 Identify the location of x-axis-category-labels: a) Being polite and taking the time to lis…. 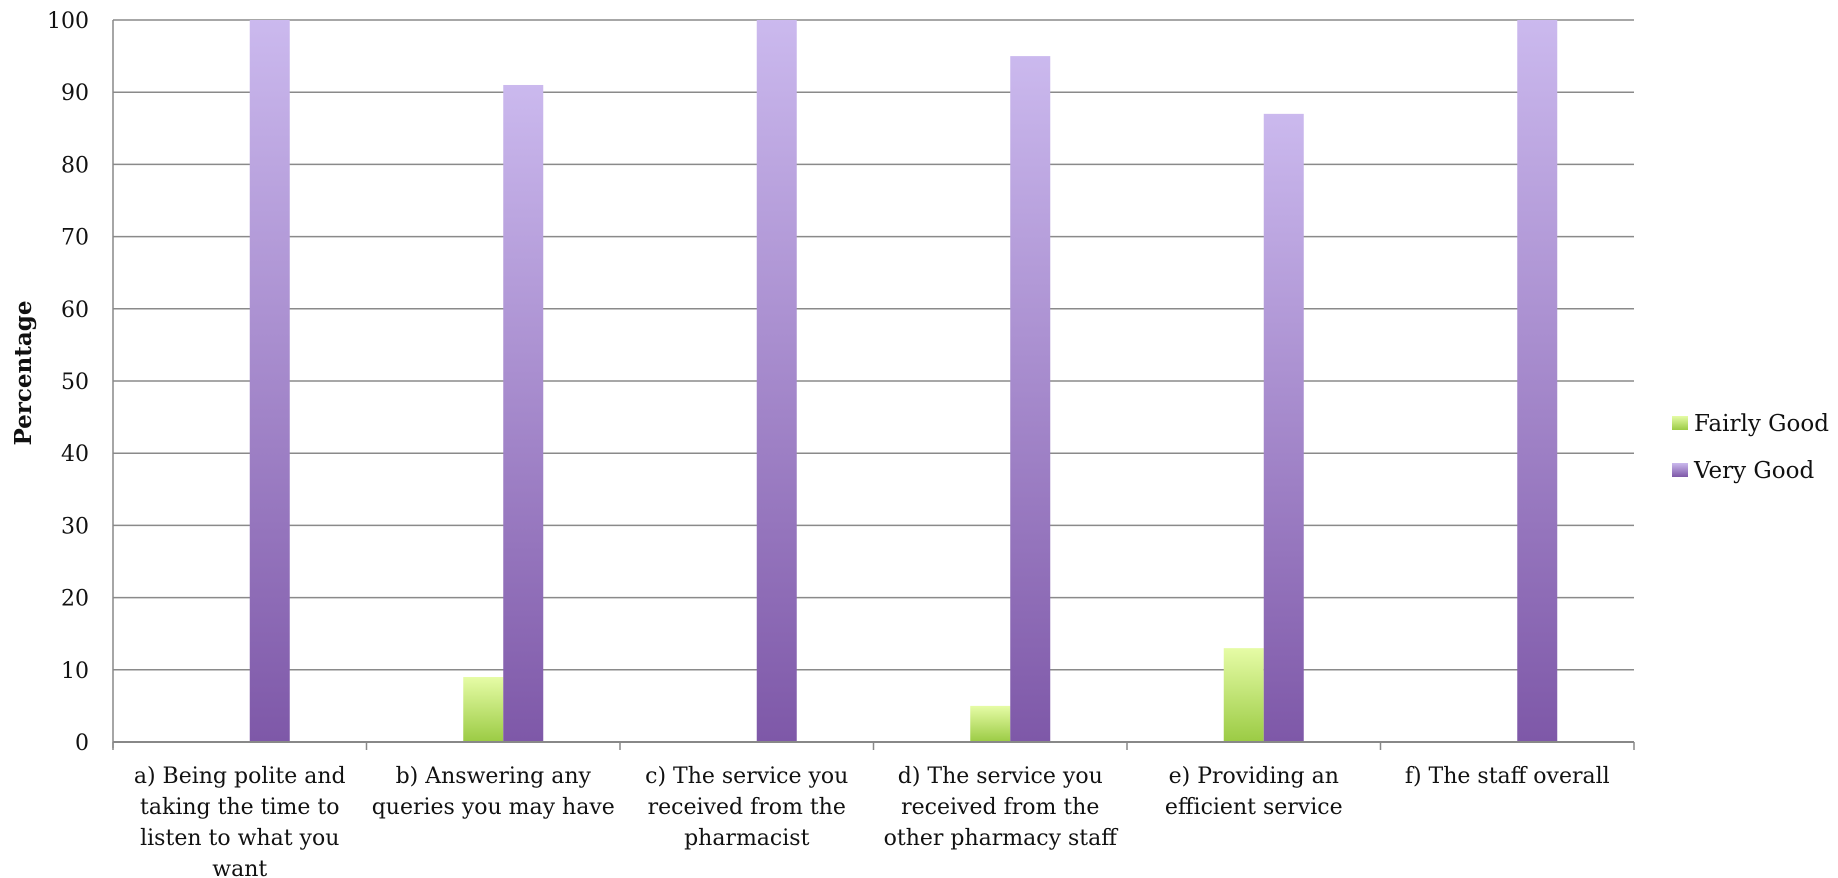
(872, 821).